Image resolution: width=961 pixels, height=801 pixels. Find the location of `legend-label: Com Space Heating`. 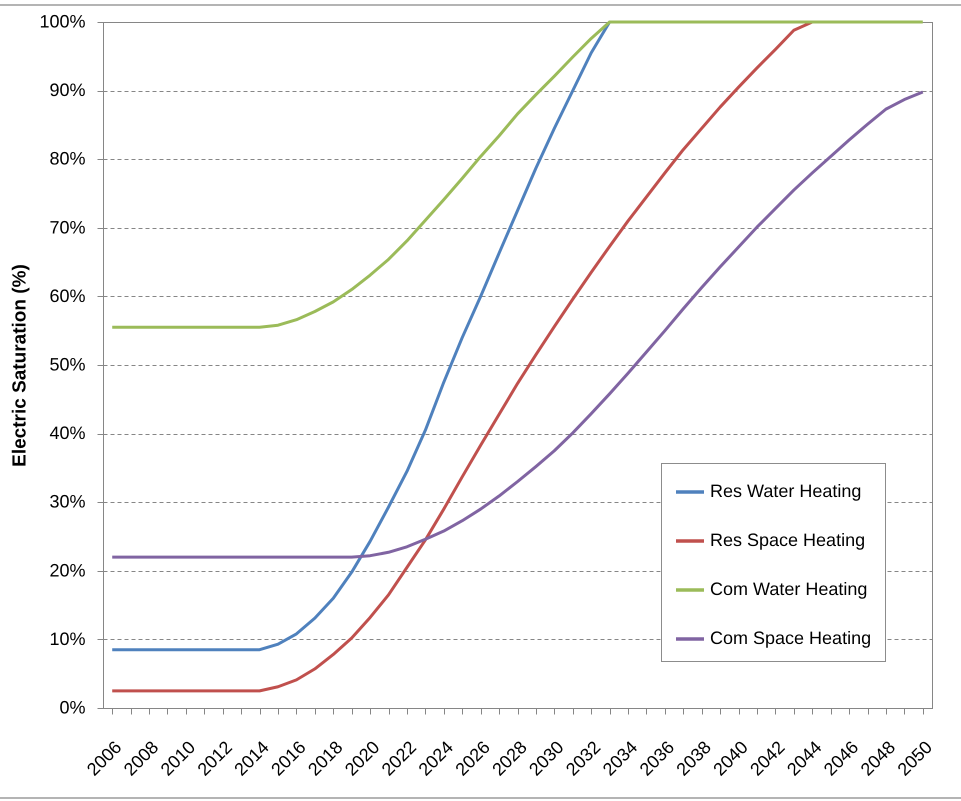

legend-label: Com Space Heating is located at coordinates (791, 638).